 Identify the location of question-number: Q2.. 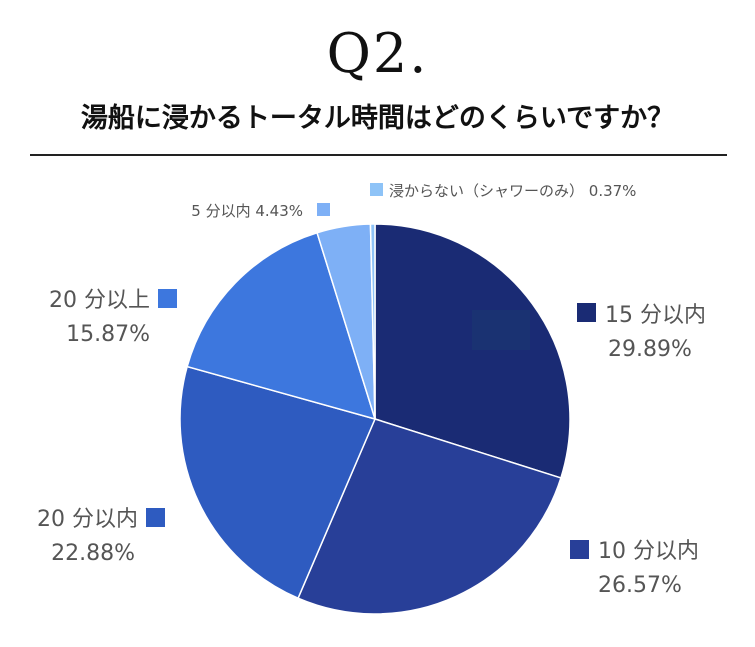
(377, 53).